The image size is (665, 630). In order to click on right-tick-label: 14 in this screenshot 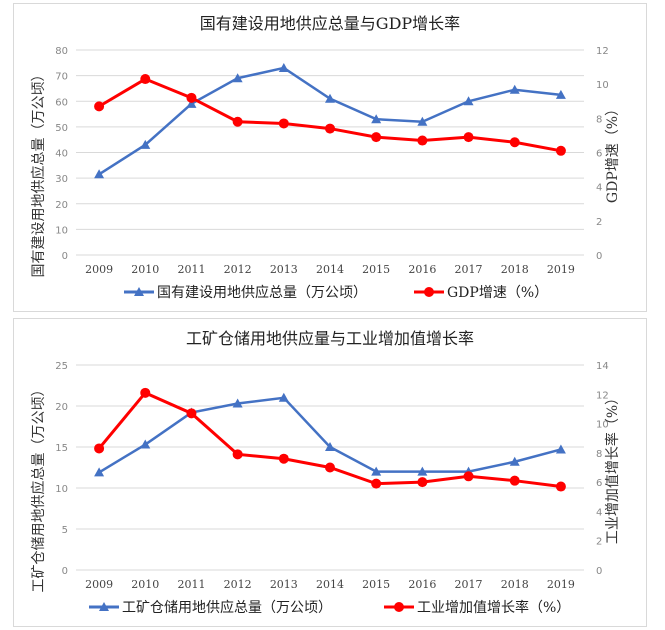, I will do `click(602, 366)`.